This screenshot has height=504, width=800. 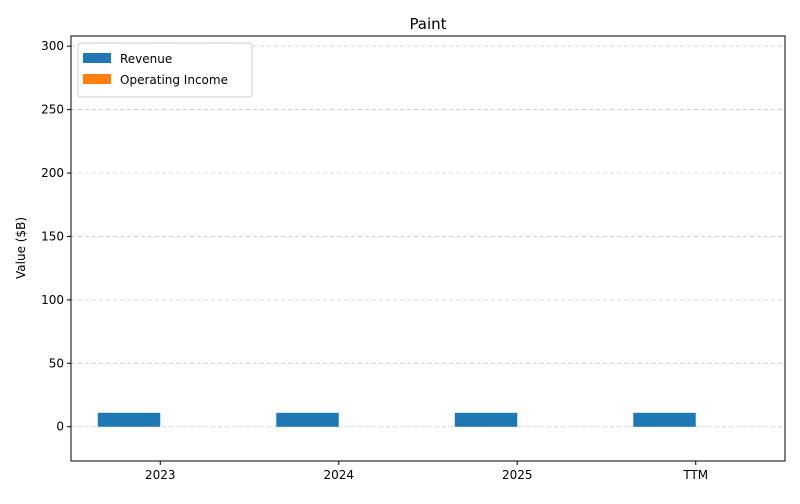 What do you see at coordinates (517, 475) in the screenshot?
I see `x-tick-label: 2025` at bounding box center [517, 475].